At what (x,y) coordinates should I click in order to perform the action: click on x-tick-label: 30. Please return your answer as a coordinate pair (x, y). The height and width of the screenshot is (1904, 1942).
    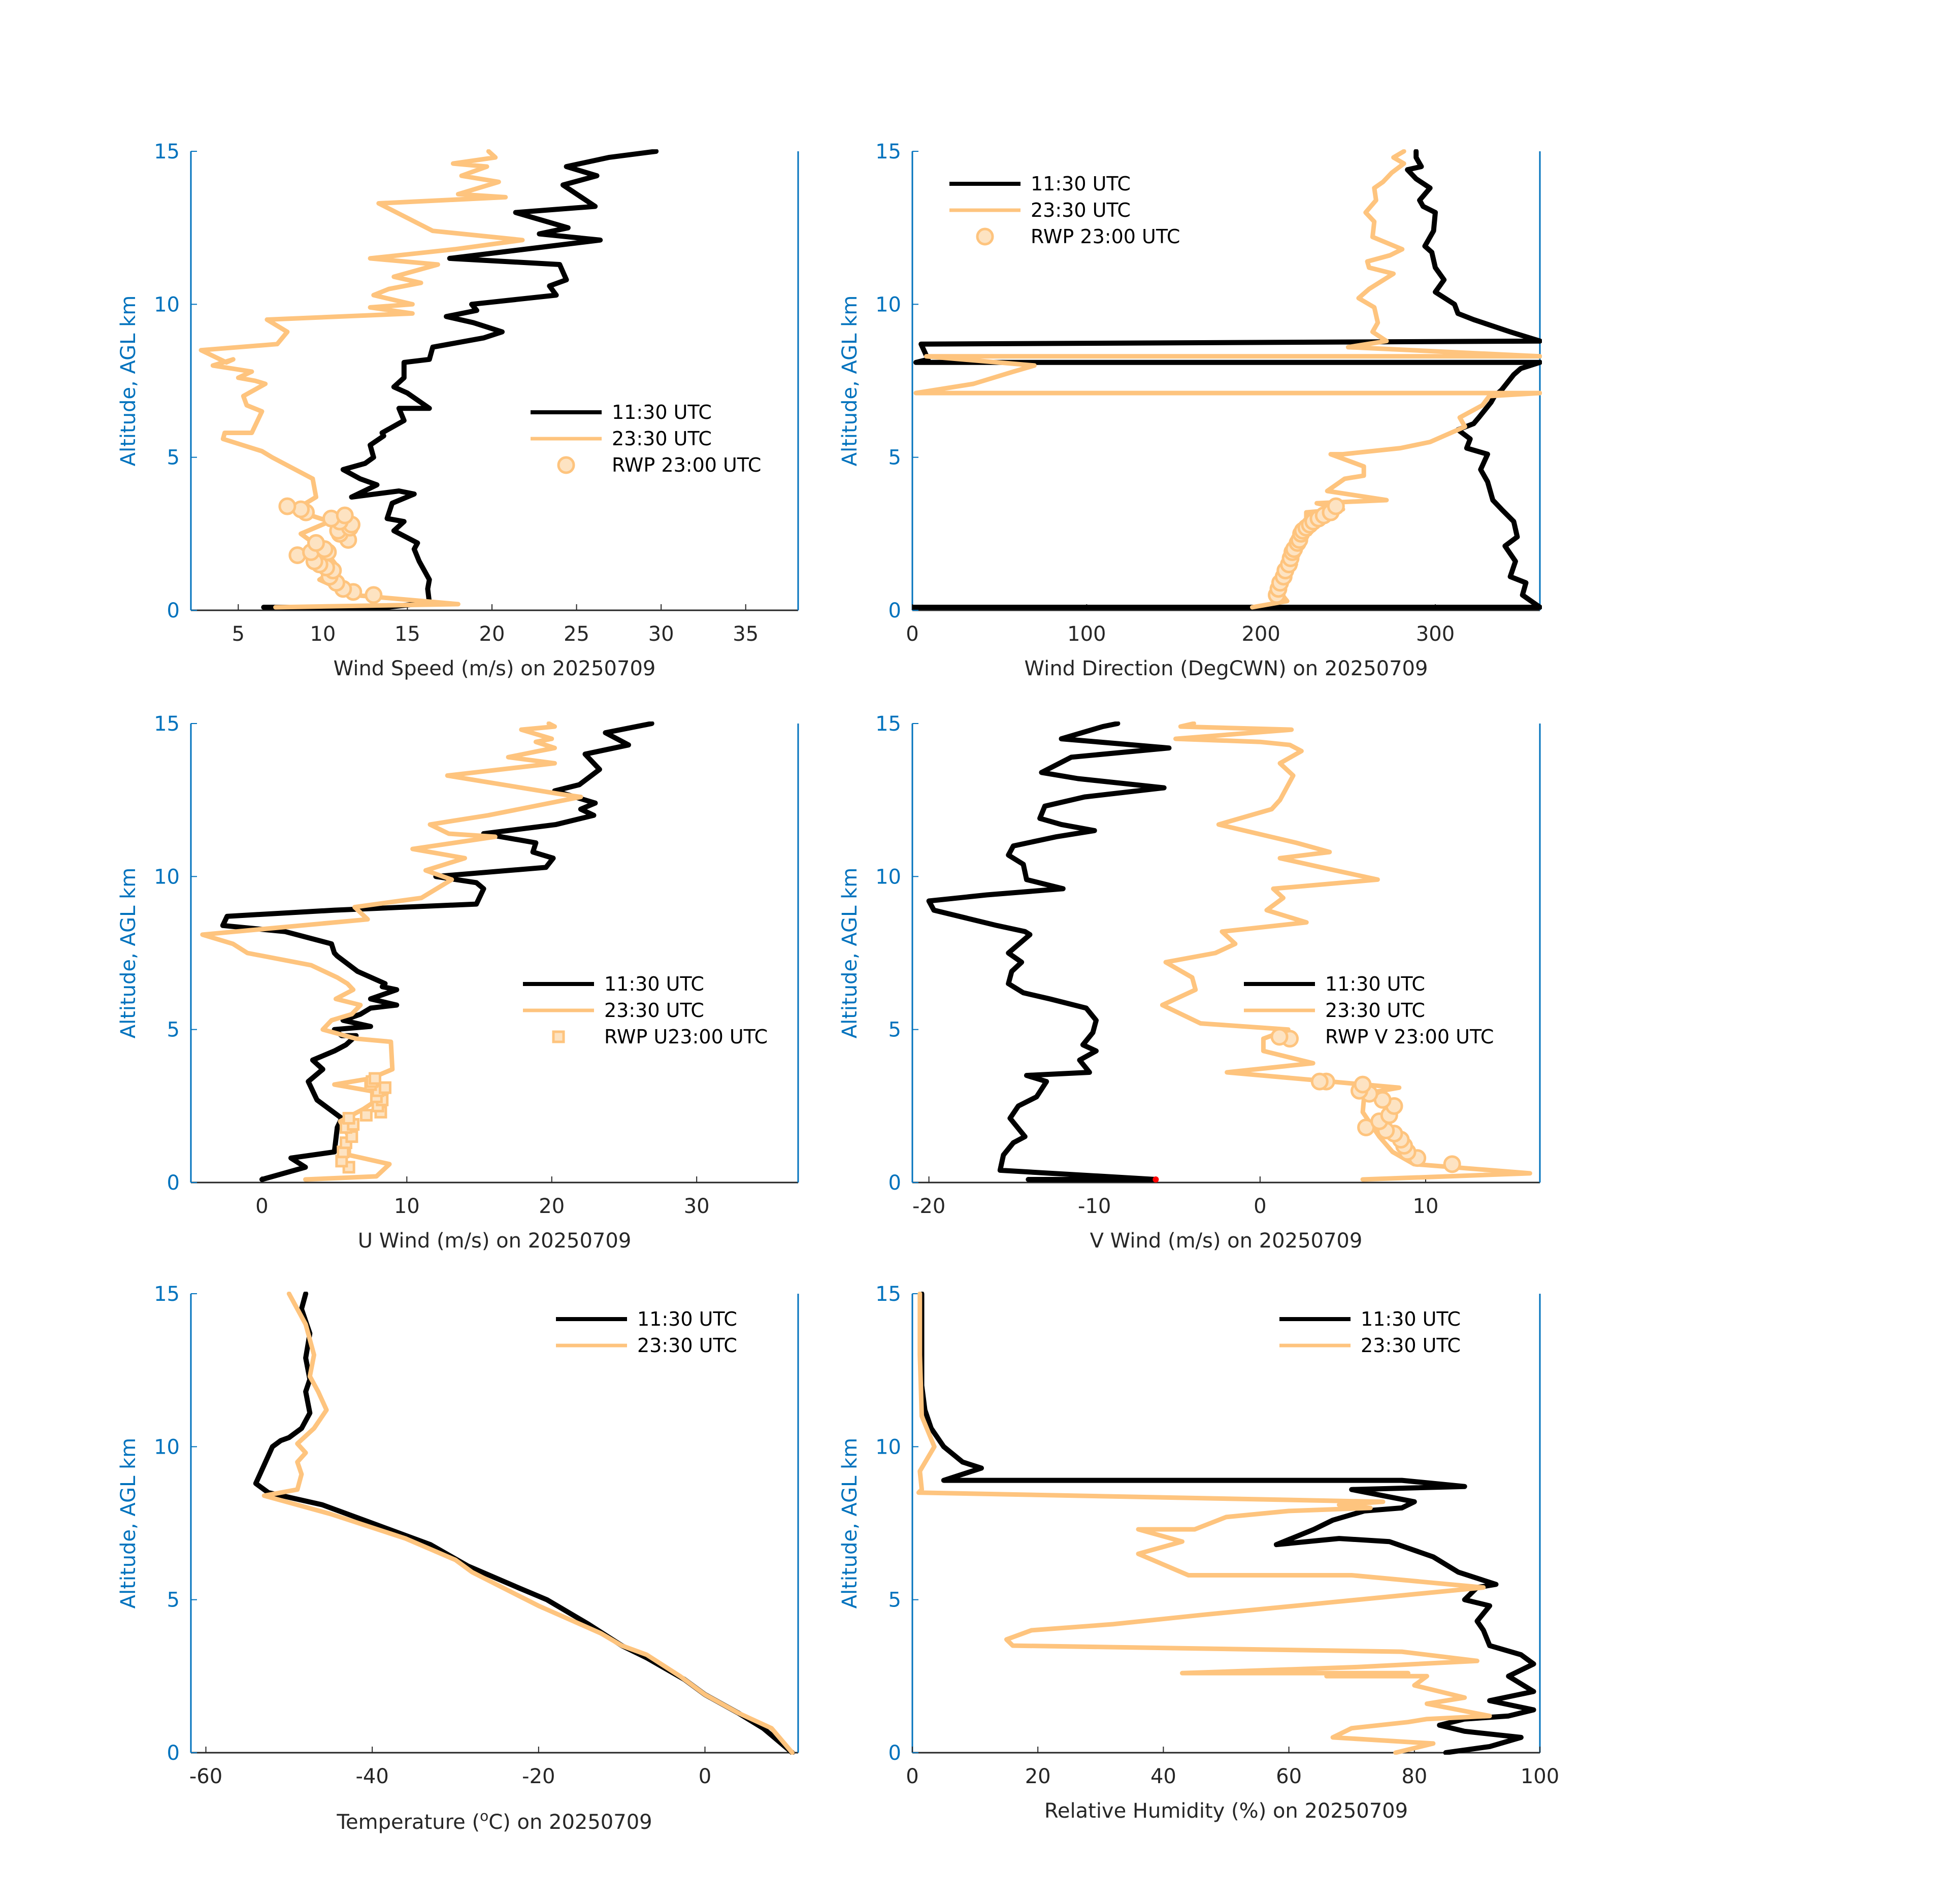
    Looking at the image, I should click on (697, 1207).